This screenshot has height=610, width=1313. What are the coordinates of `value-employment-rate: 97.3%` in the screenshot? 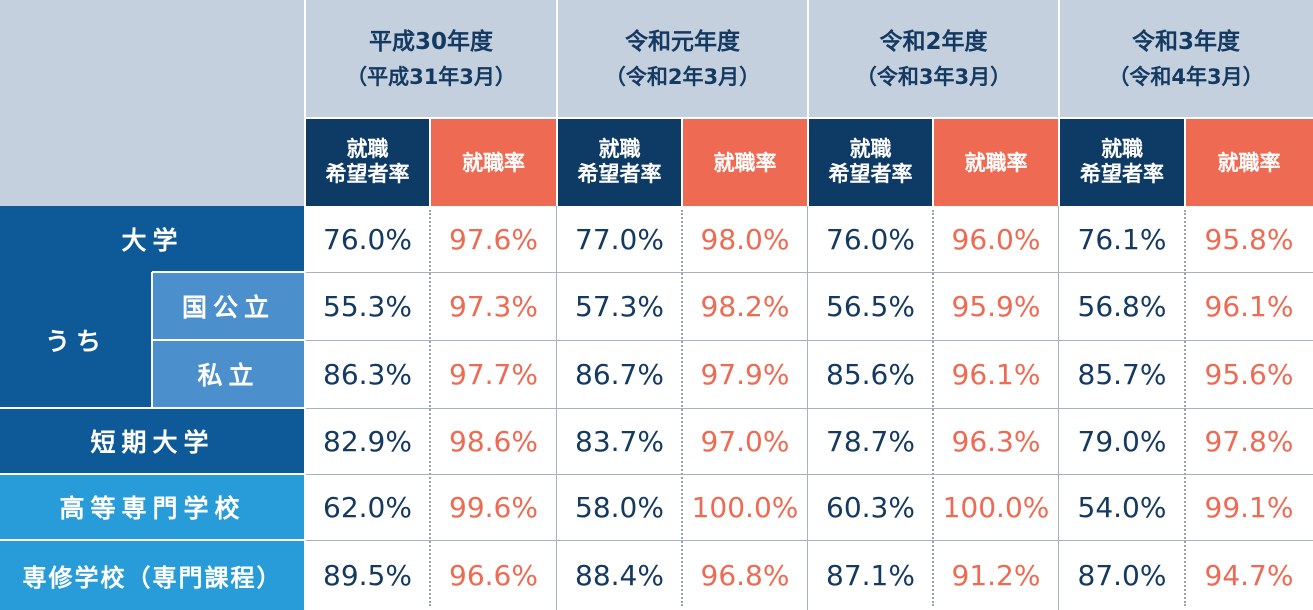 It's located at (493, 306).